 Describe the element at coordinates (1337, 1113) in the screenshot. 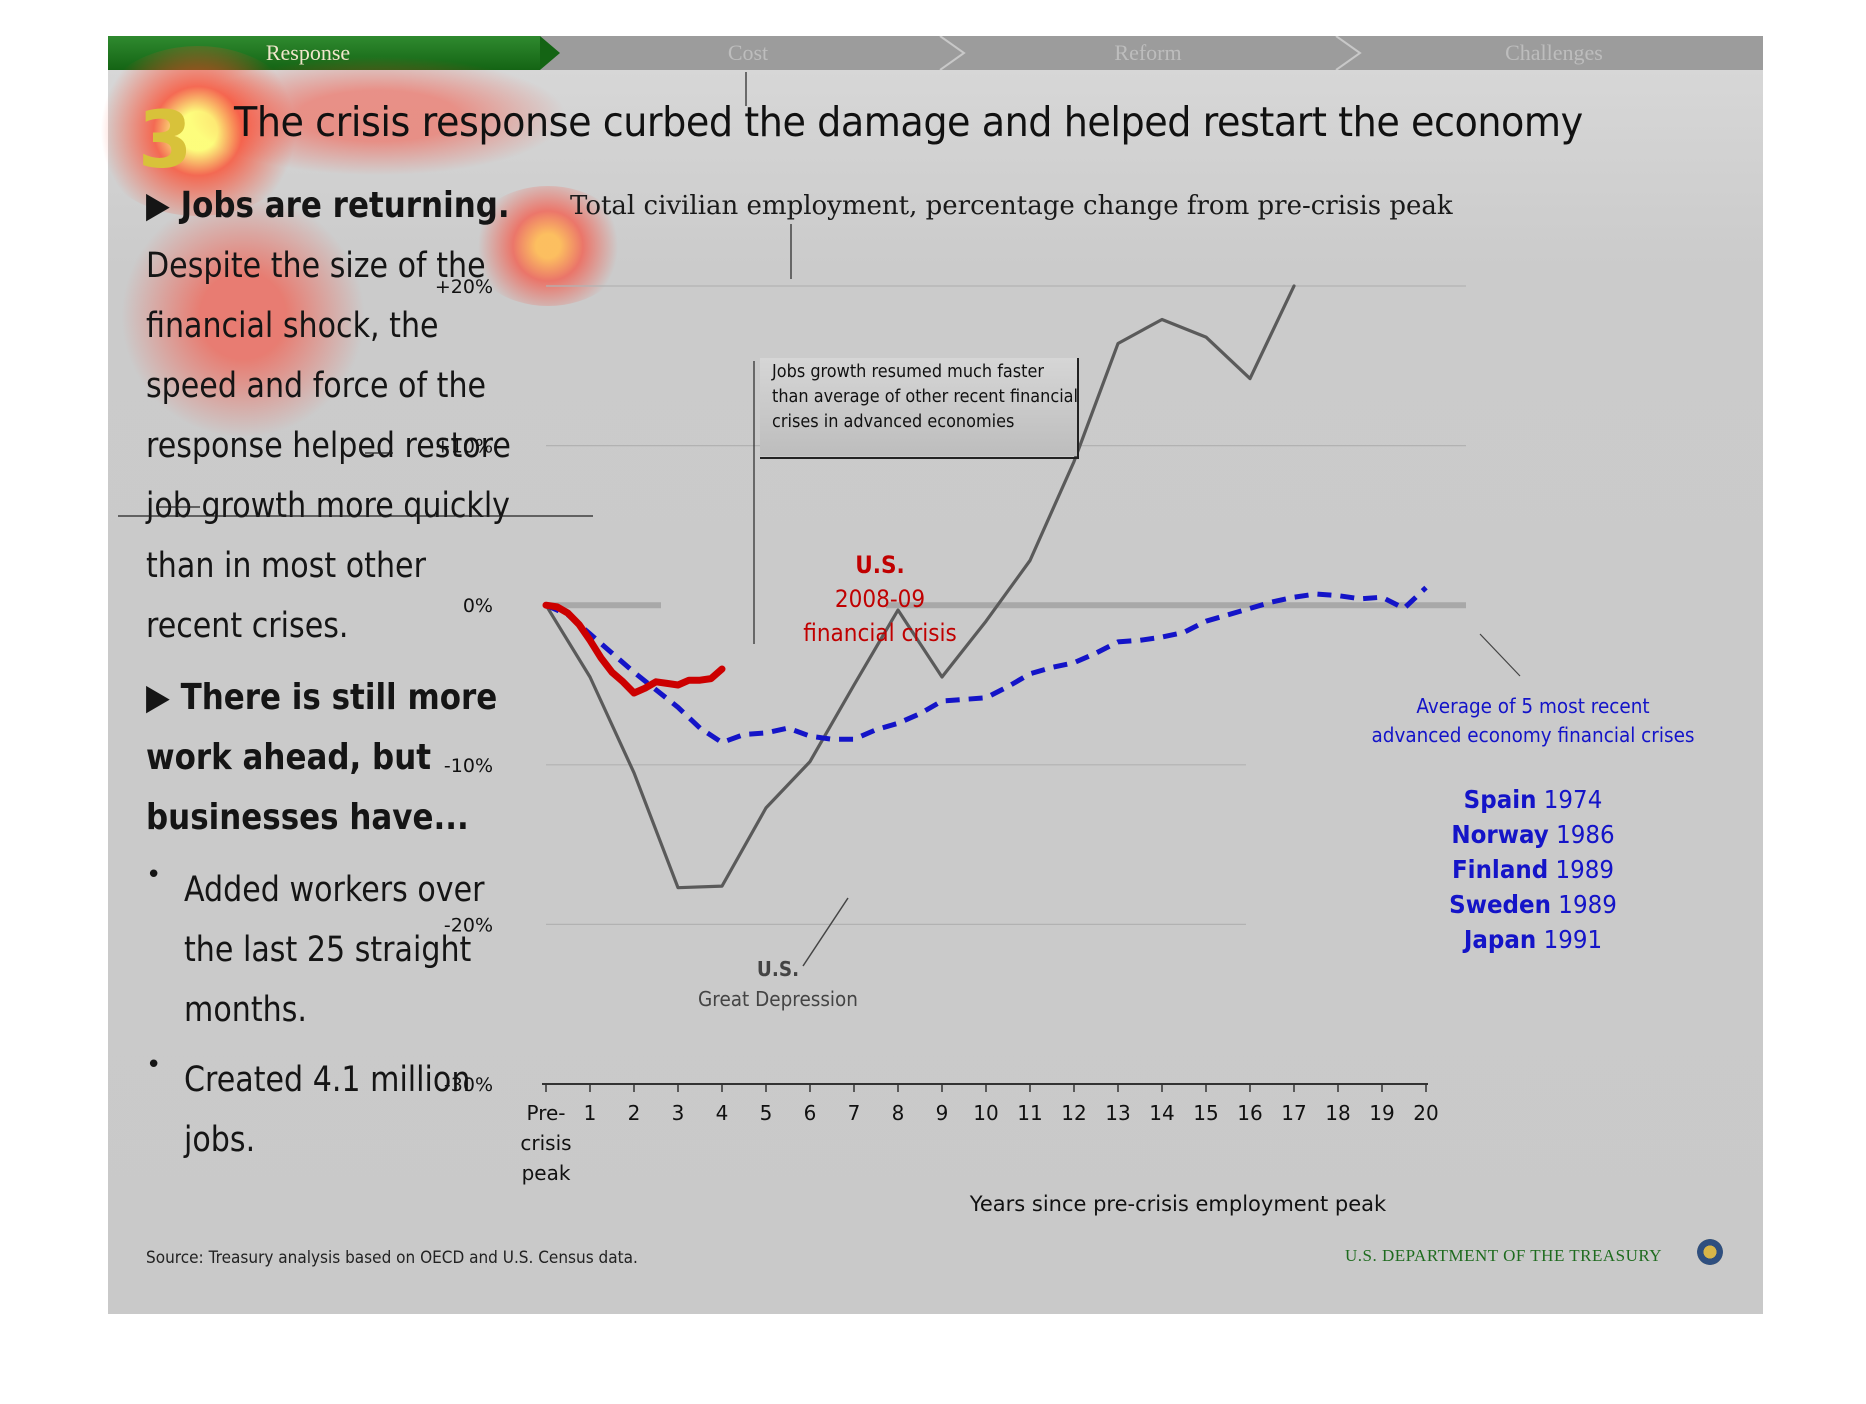

I see `x-tick-label: 18` at that location.